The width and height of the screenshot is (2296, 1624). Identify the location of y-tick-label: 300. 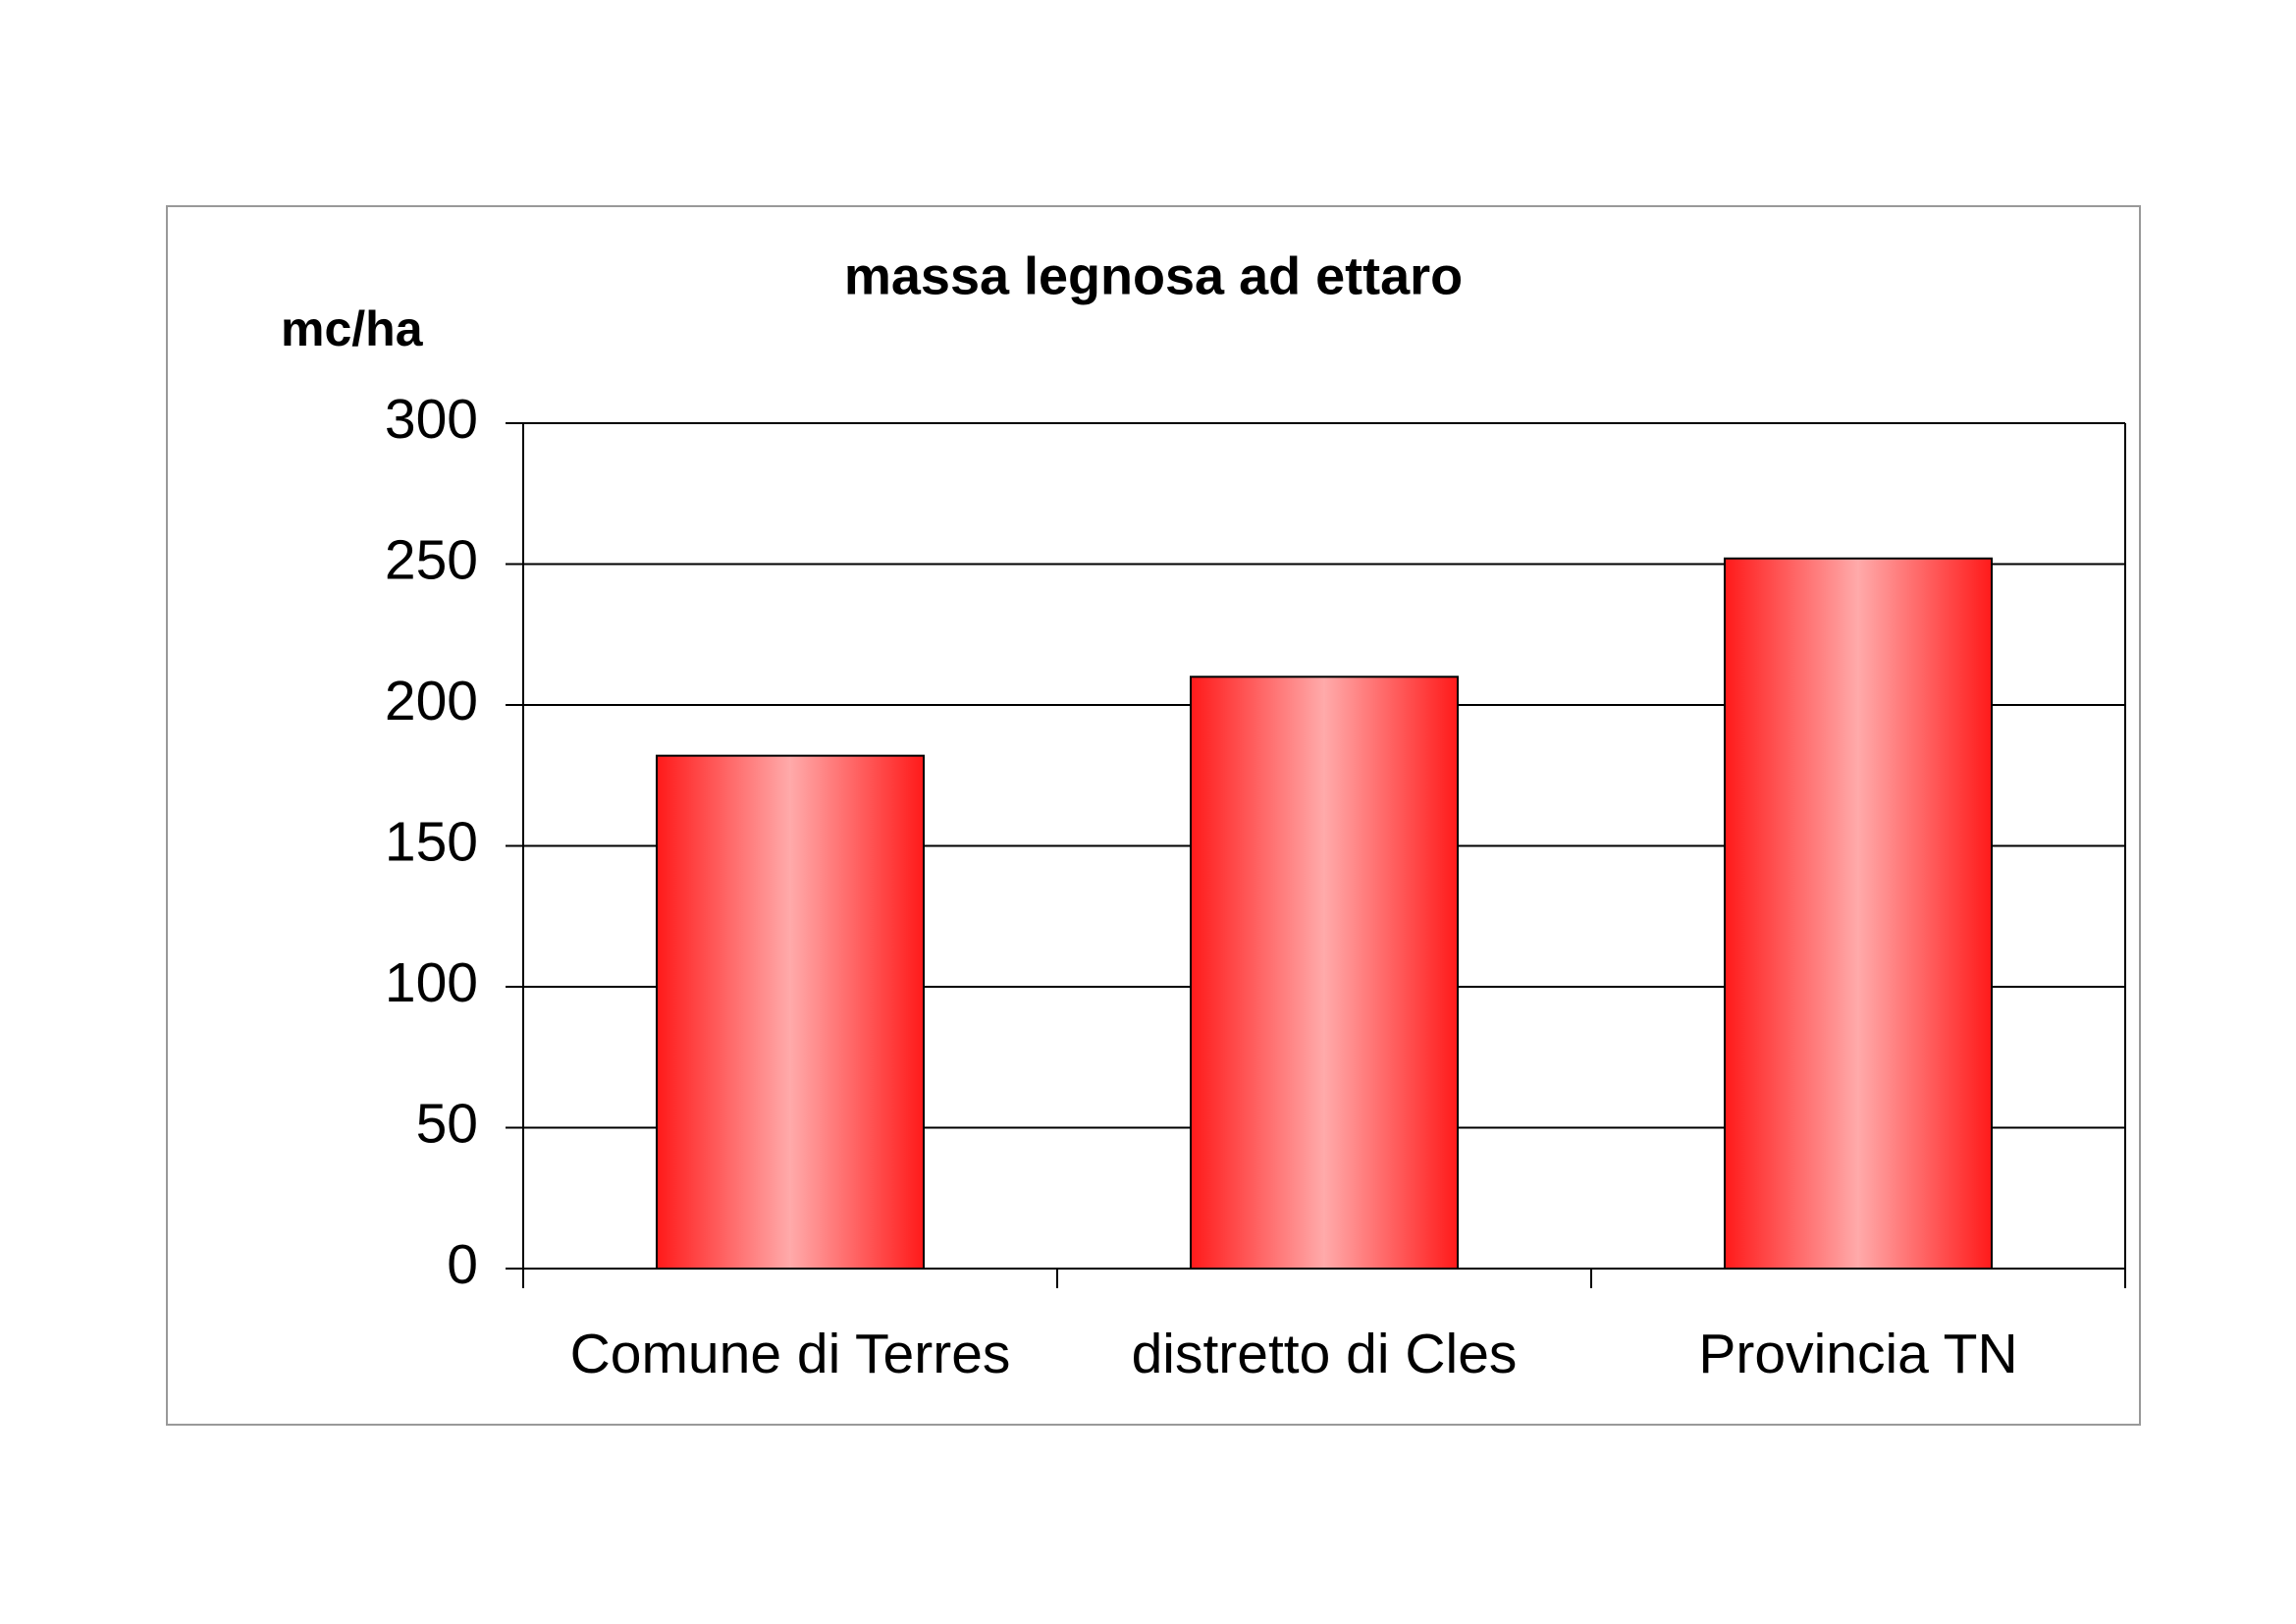
(432, 419).